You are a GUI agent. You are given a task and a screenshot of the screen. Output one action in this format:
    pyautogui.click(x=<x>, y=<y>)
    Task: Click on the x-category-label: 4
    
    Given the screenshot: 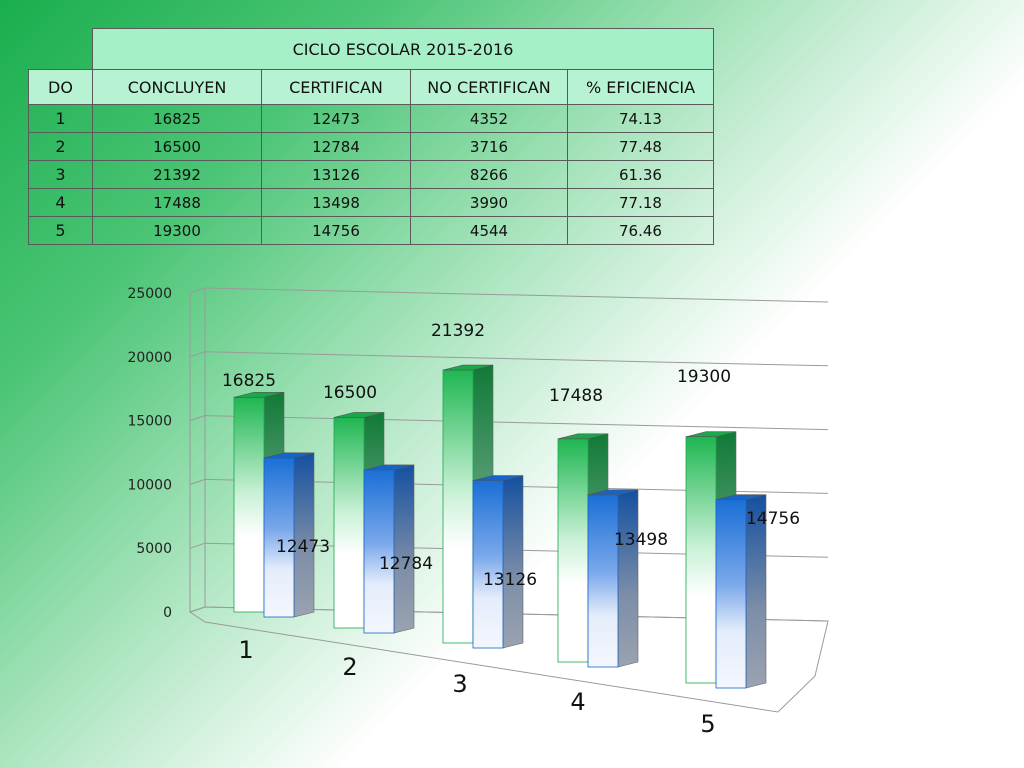 What is the action you would take?
    pyautogui.click(x=577, y=702)
    